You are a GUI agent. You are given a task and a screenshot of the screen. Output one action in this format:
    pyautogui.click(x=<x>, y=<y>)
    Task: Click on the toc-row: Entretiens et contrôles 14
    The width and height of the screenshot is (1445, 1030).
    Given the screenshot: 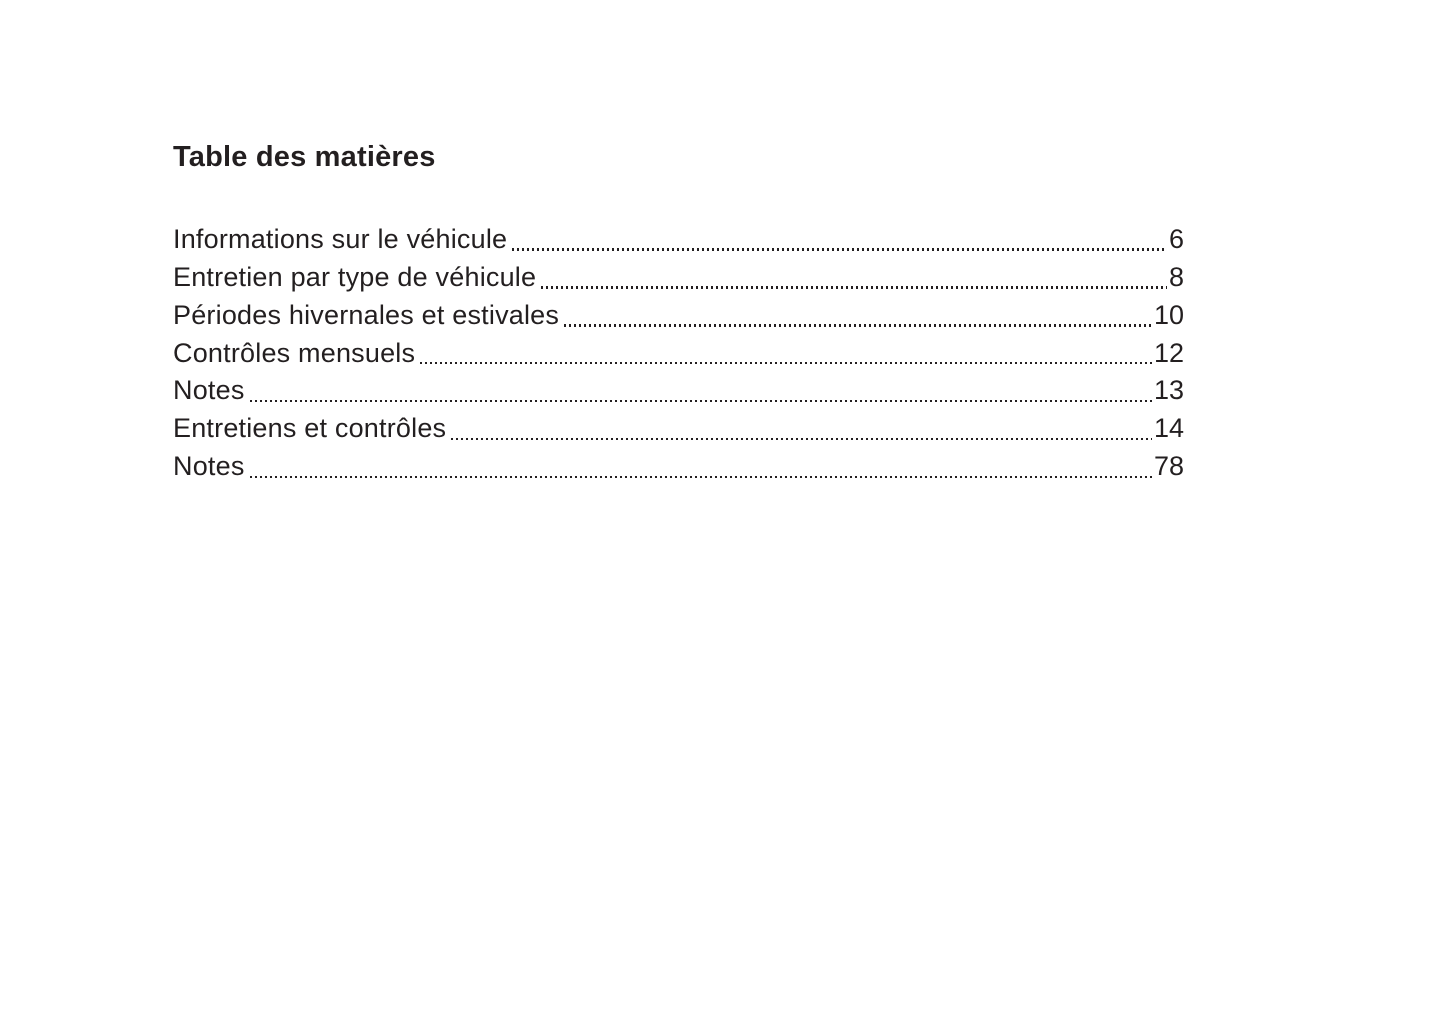 What is the action you would take?
    pyautogui.click(x=678, y=429)
    